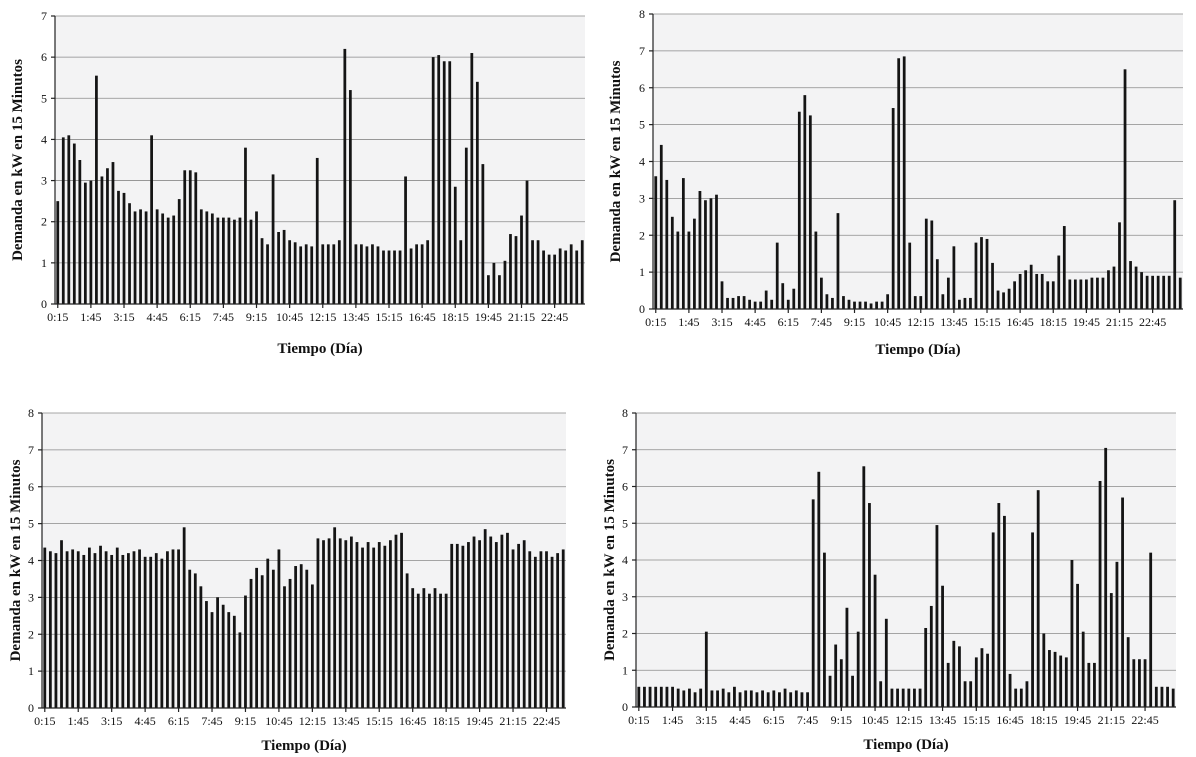 The image size is (1196, 757). What do you see at coordinates (642, 235) in the screenshot?
I see `y-tick-label: 2` at bounding box center [642, 235].